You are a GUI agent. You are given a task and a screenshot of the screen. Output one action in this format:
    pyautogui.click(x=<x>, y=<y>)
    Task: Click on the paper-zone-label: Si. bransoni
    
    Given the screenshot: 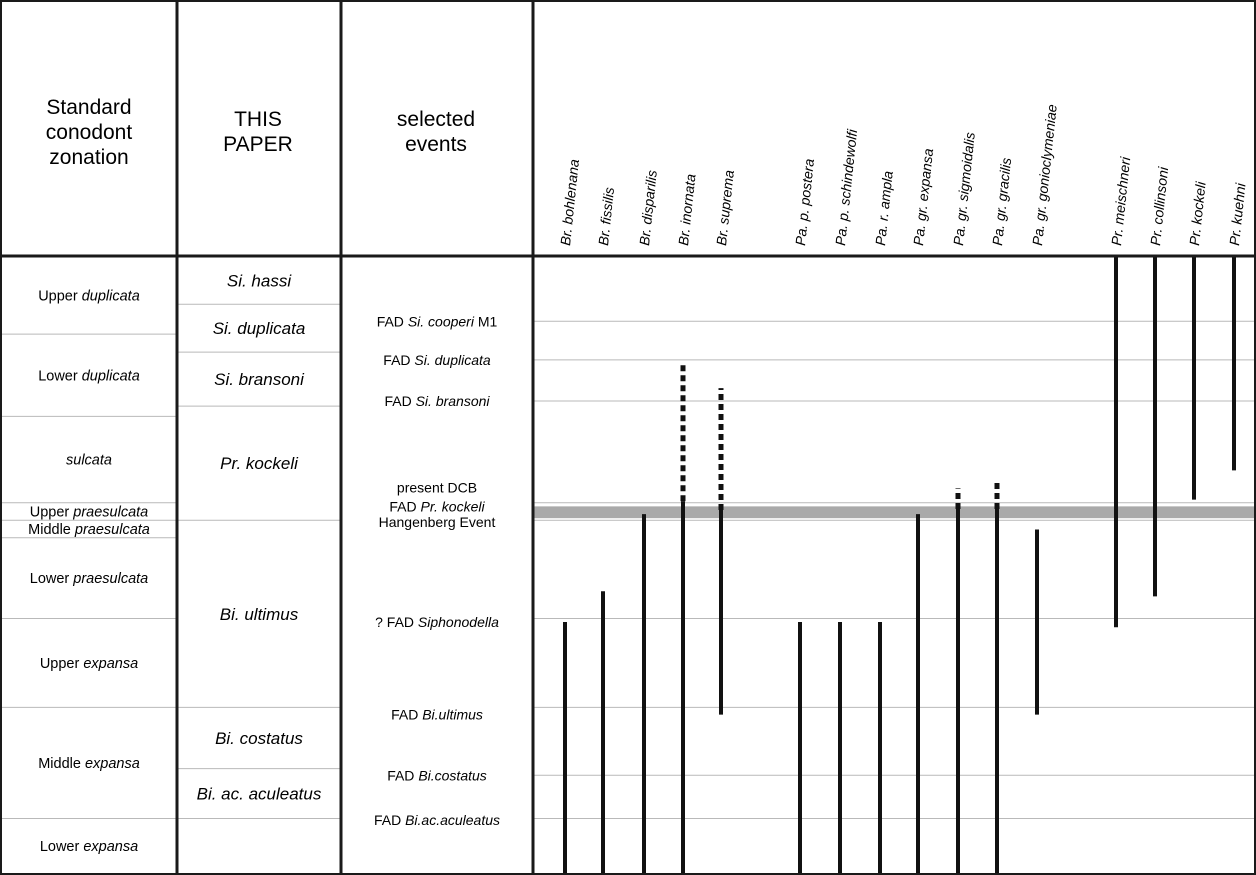 What is the action you would take?
    pyautogui.click(x=259, y=379)
    